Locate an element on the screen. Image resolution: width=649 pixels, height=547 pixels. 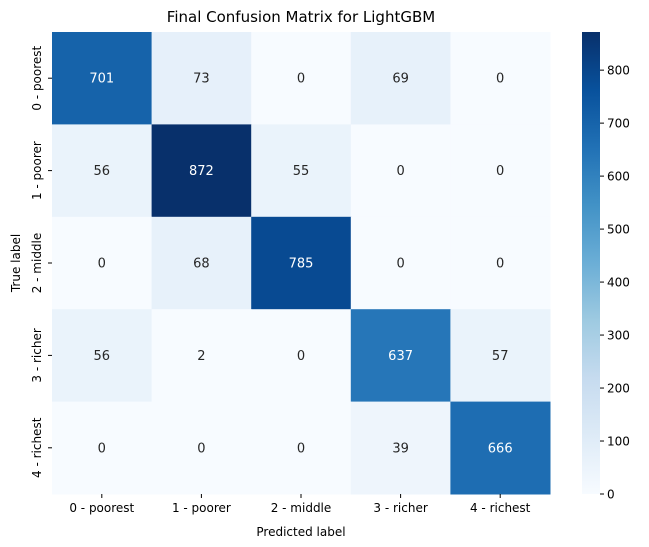
y-tick-label: 3 - richer is located at coordinates (37, 355).